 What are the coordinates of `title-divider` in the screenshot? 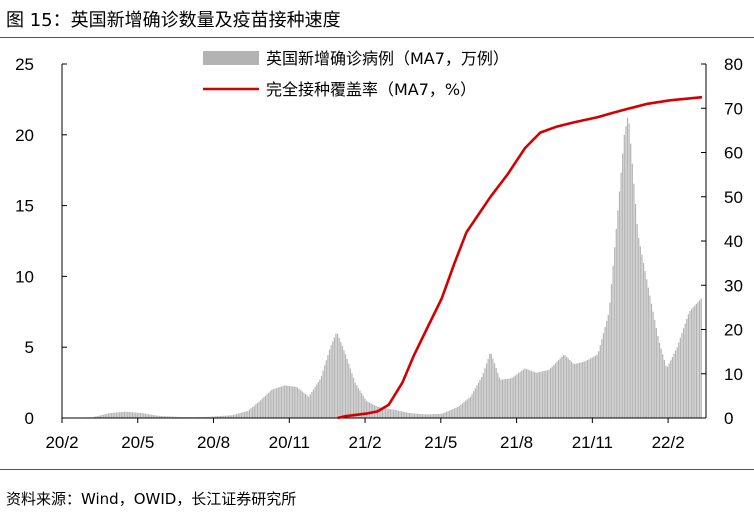 It's located at (377, 37).